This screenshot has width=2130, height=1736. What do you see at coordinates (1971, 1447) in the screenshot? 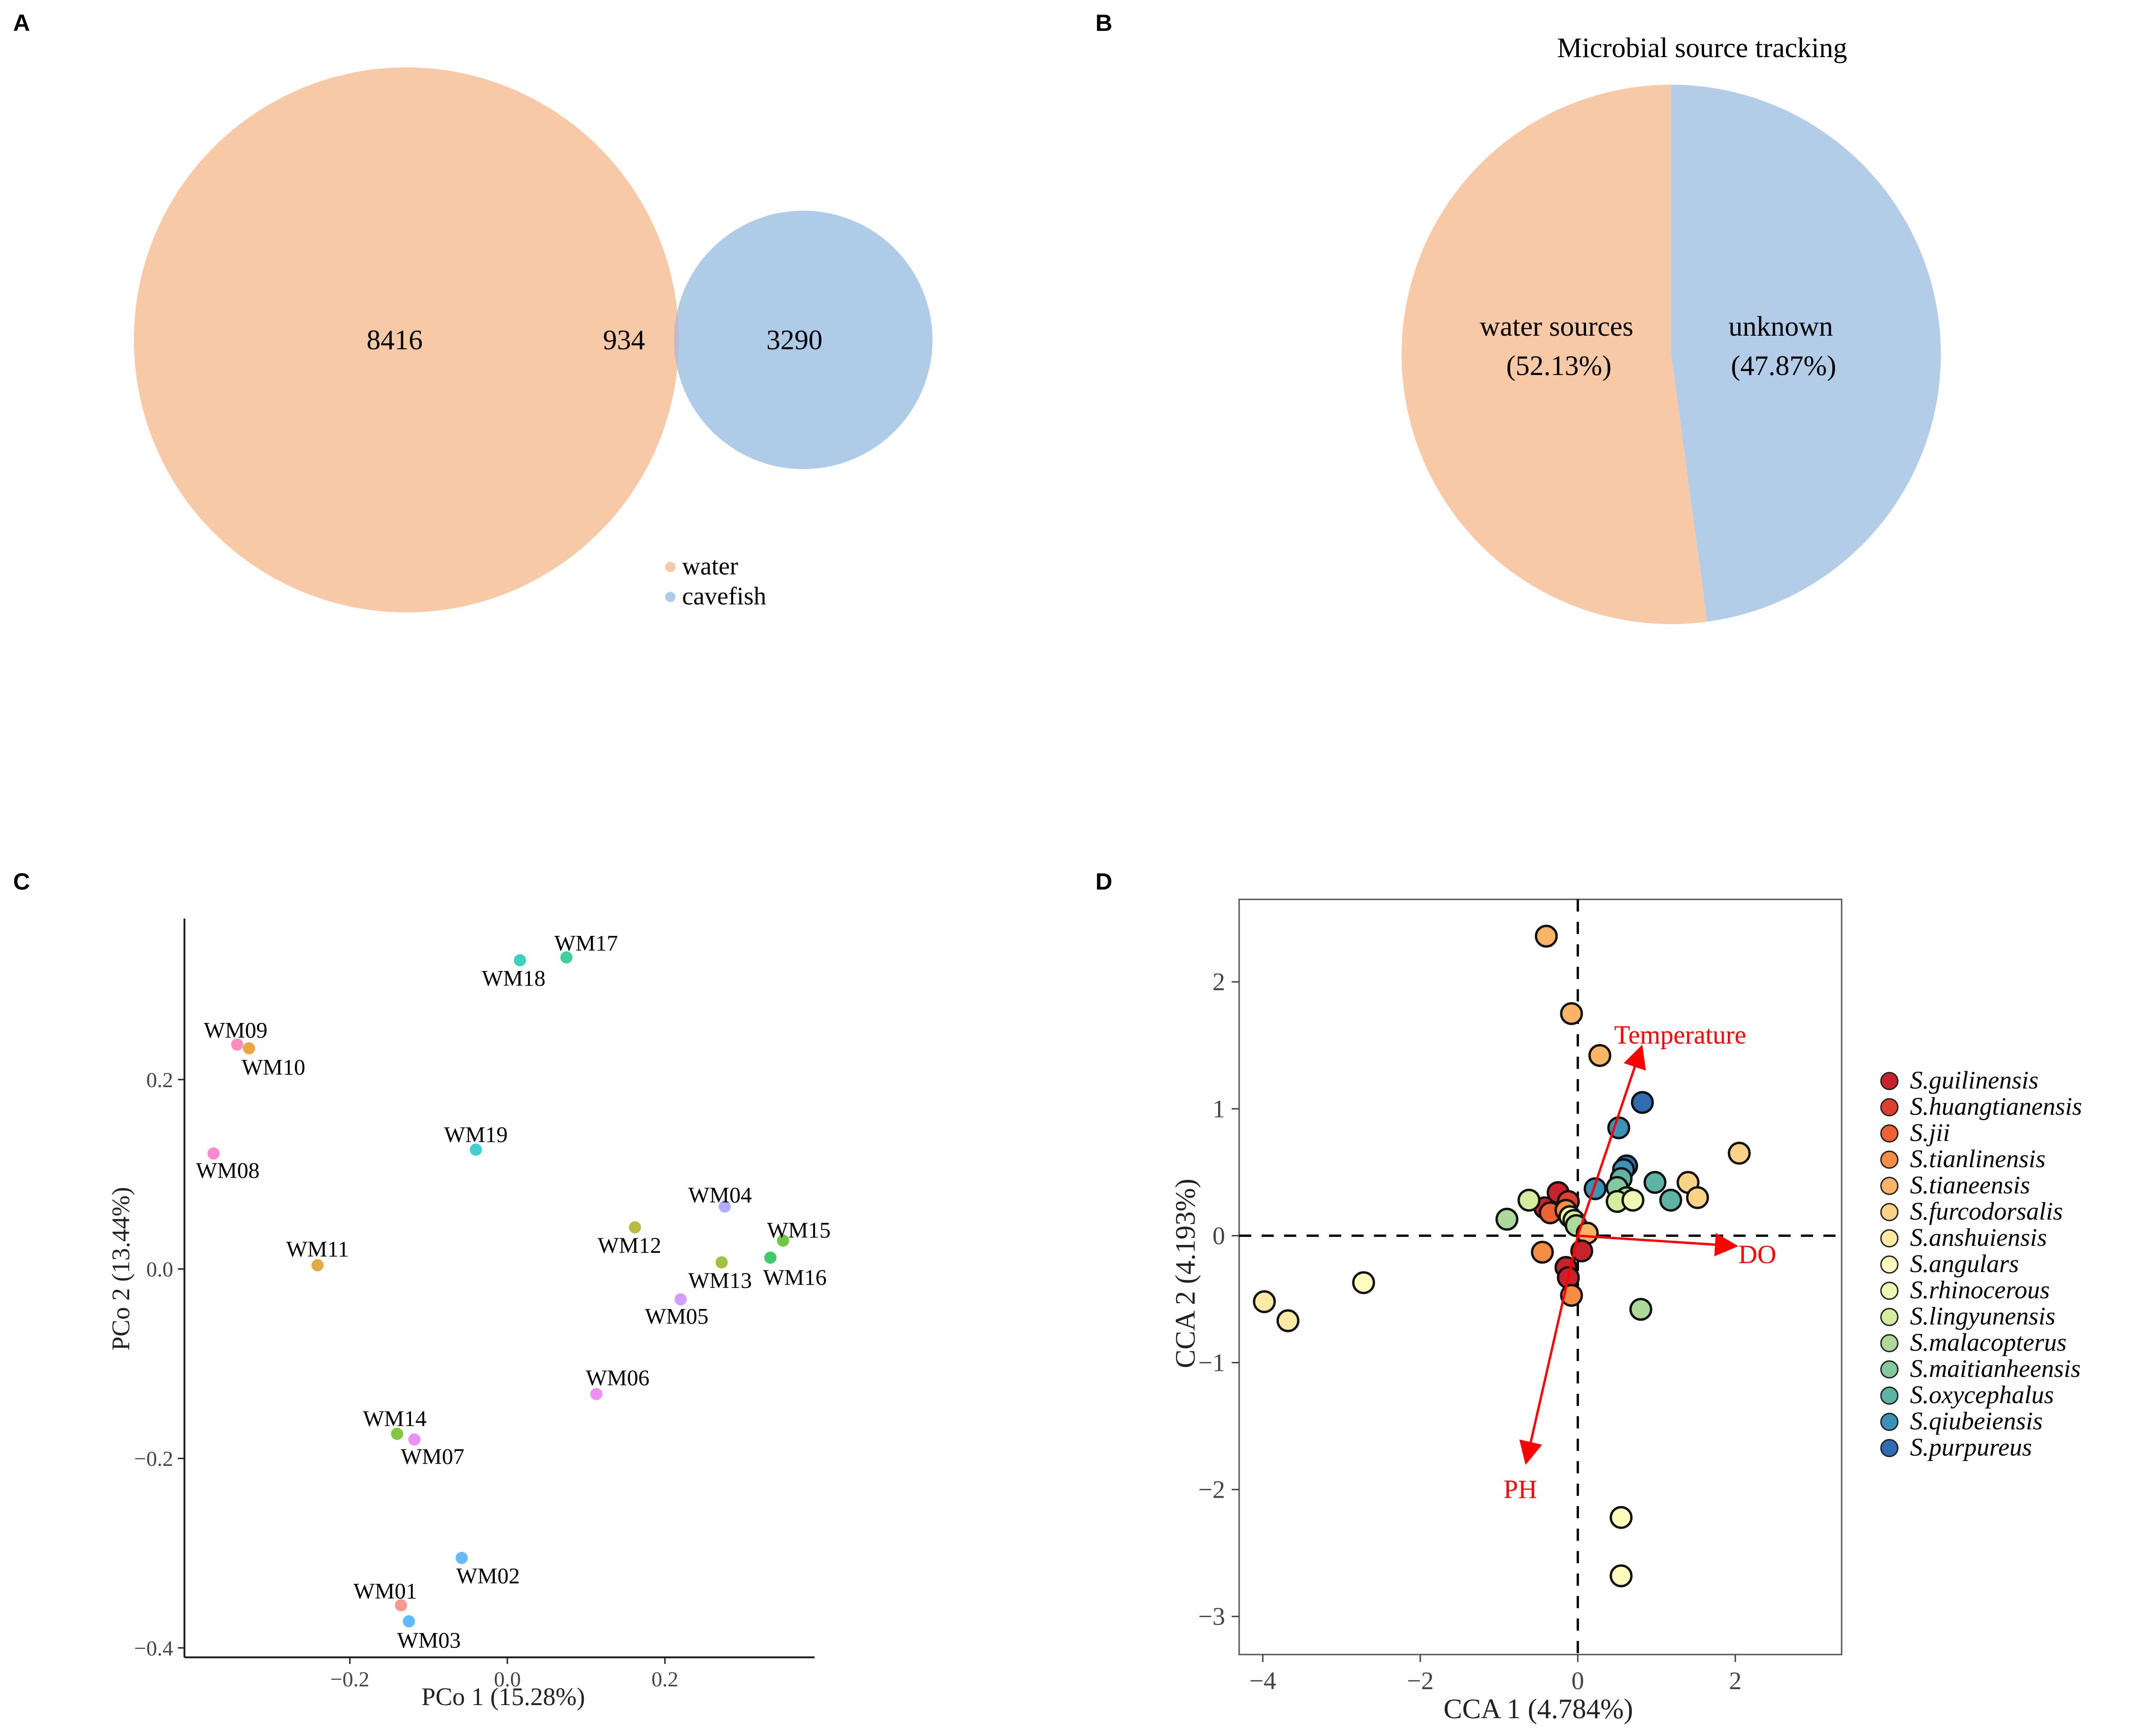
I see `legend-label: S.purpureus` at bounding box center [1971, 1447].